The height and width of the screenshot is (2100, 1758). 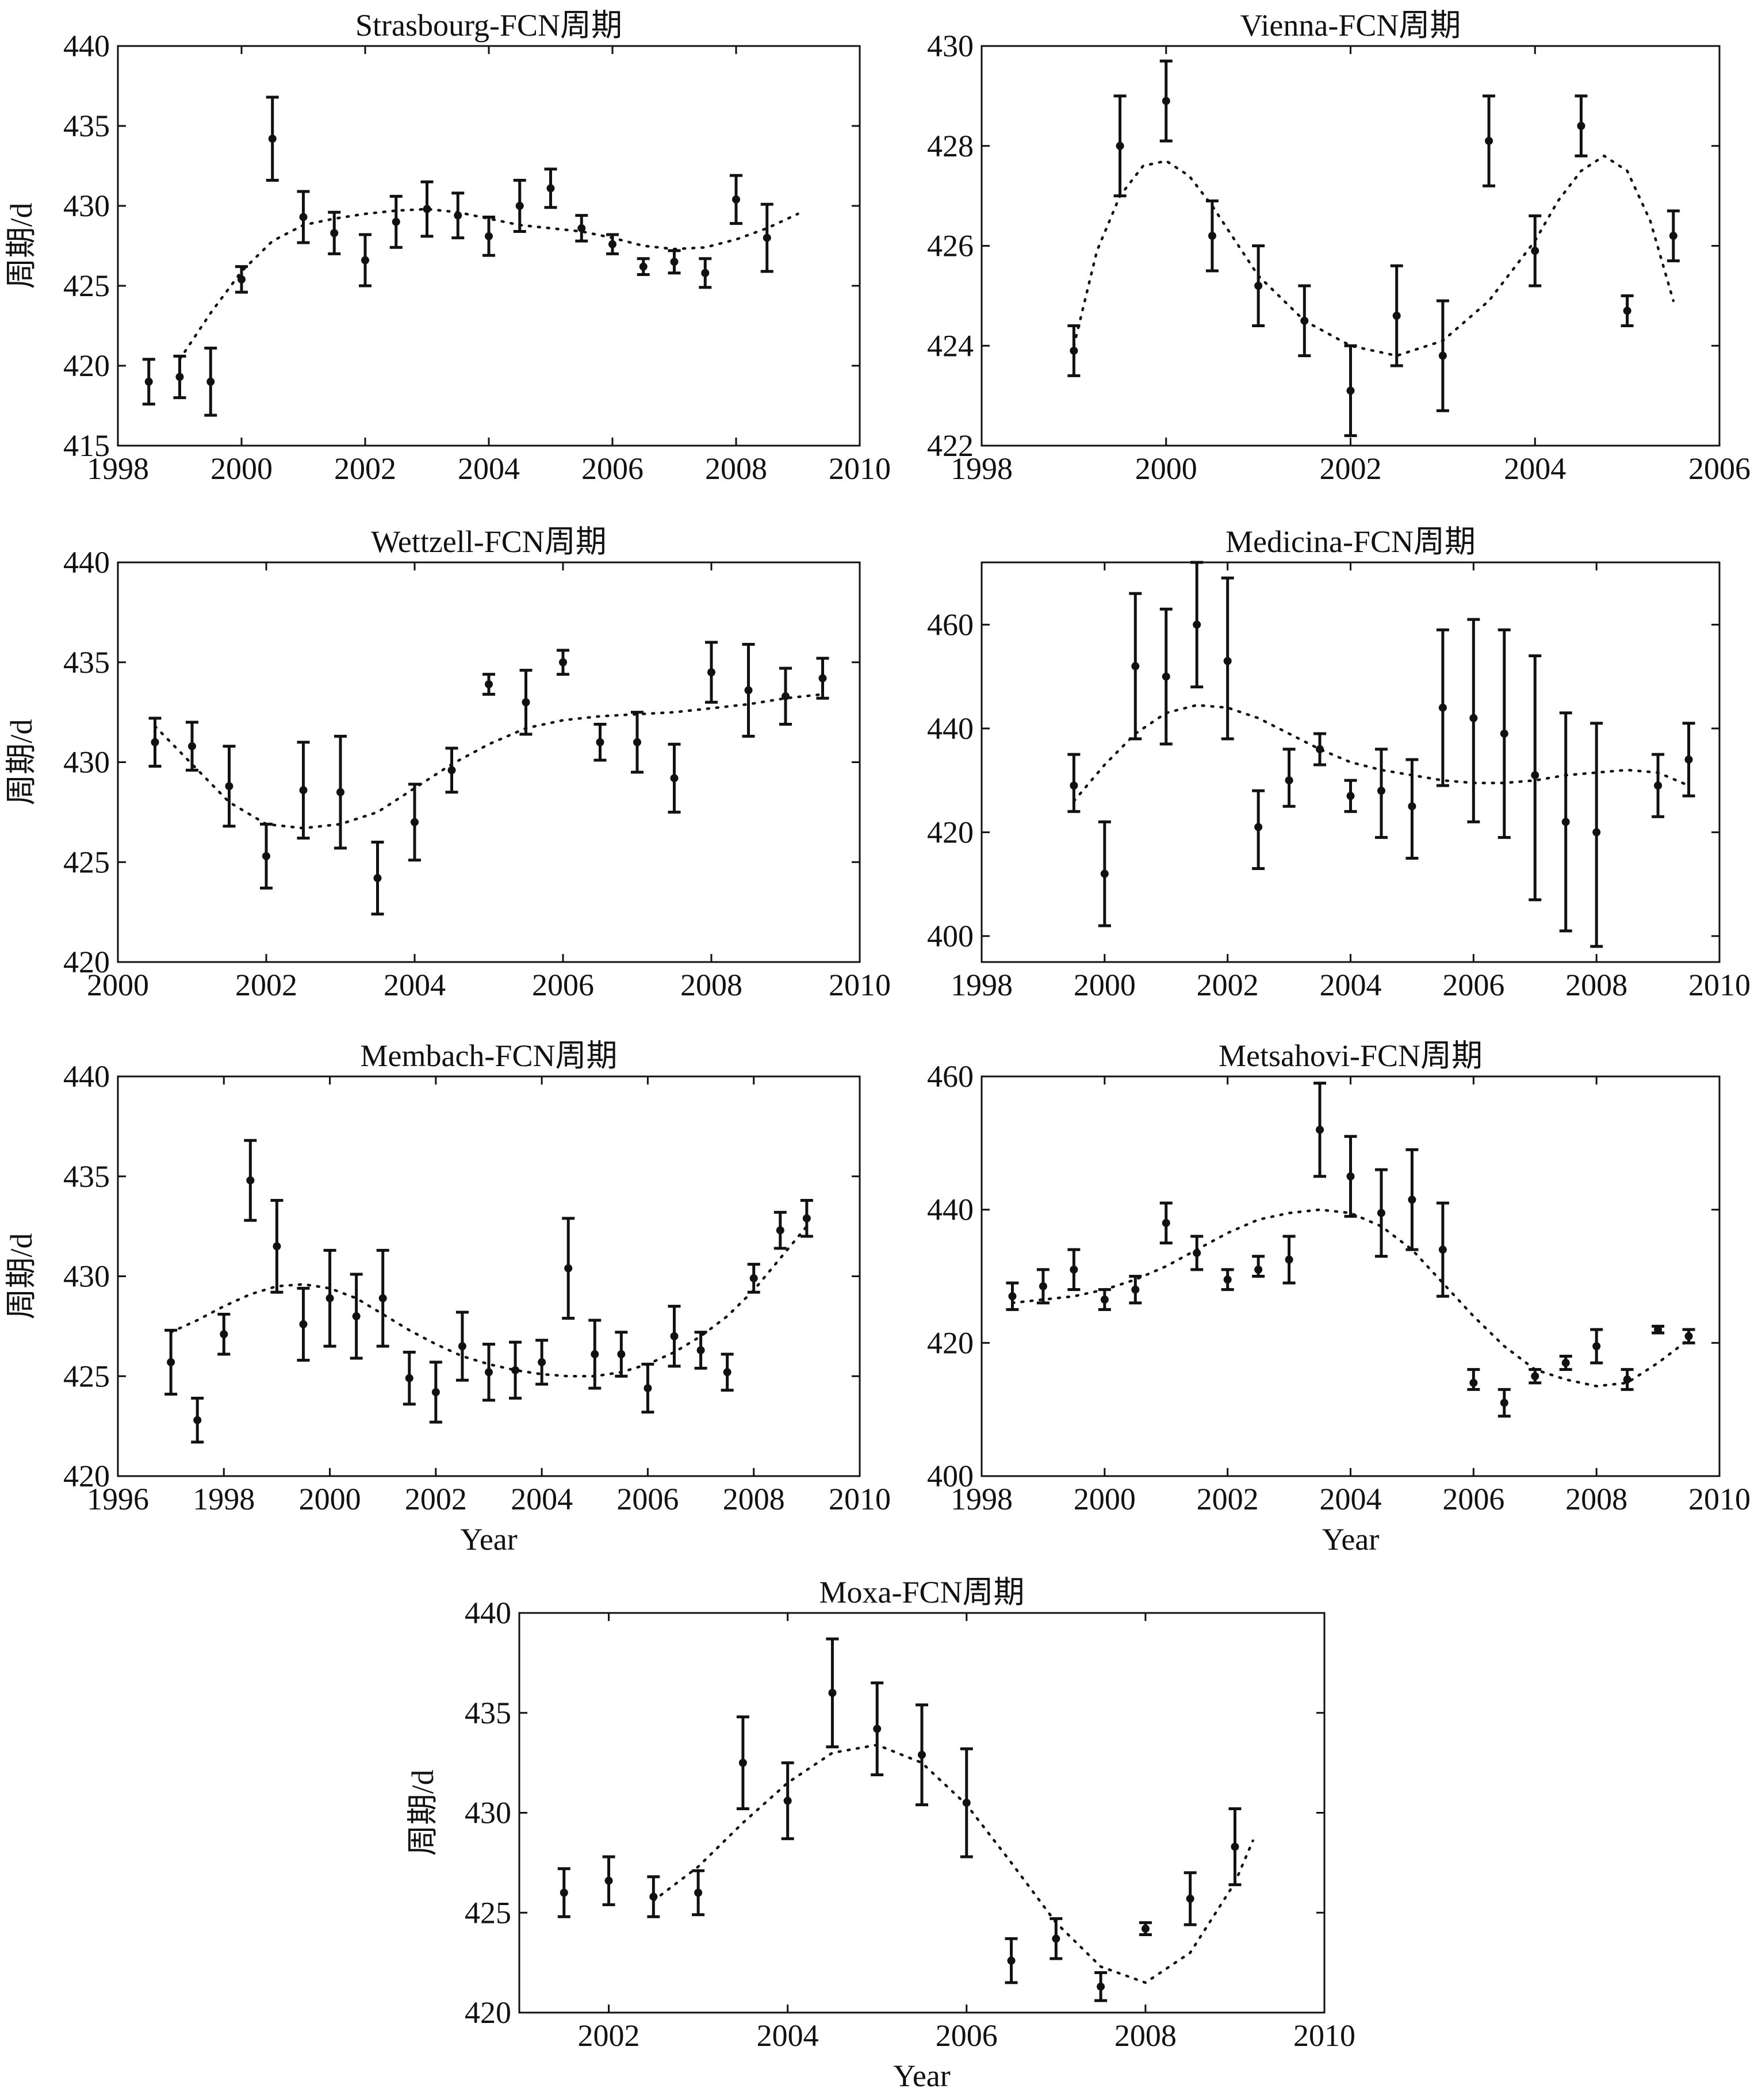 I want to click on x-tick-label: 2010, so click(x=1719, y=1499).